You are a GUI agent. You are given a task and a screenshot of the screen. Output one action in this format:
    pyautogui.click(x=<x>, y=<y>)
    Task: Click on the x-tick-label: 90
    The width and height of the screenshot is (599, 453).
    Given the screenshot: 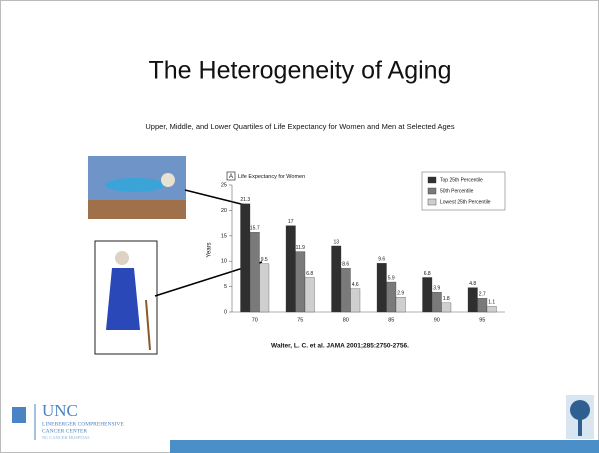 What is the action you would take?
    pyautogui.click(x=437, y=320)
    